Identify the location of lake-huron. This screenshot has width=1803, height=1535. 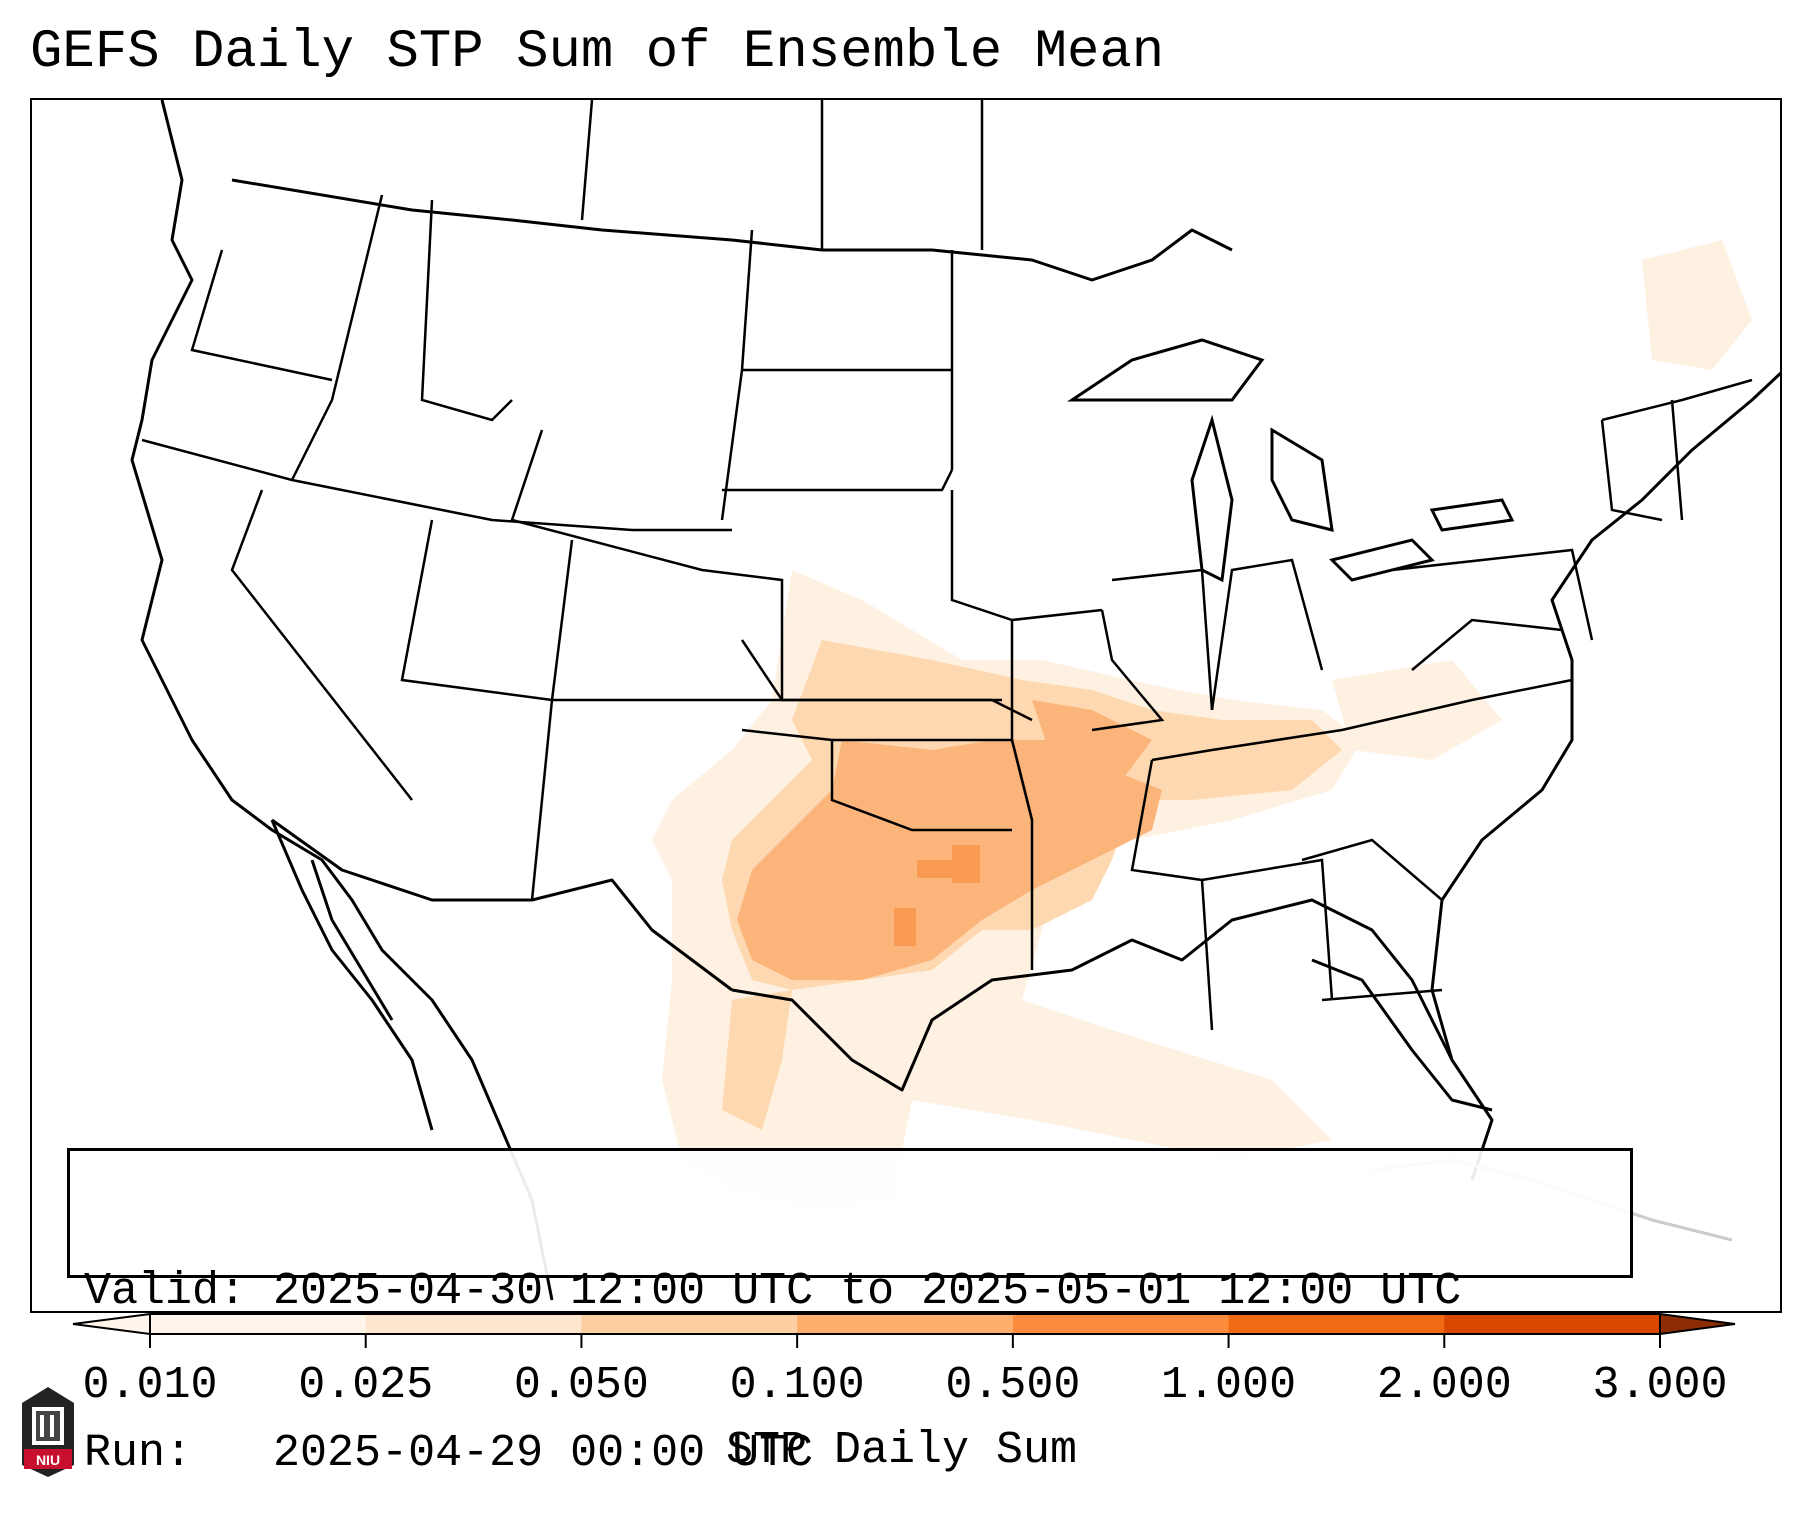
(1302, 479).